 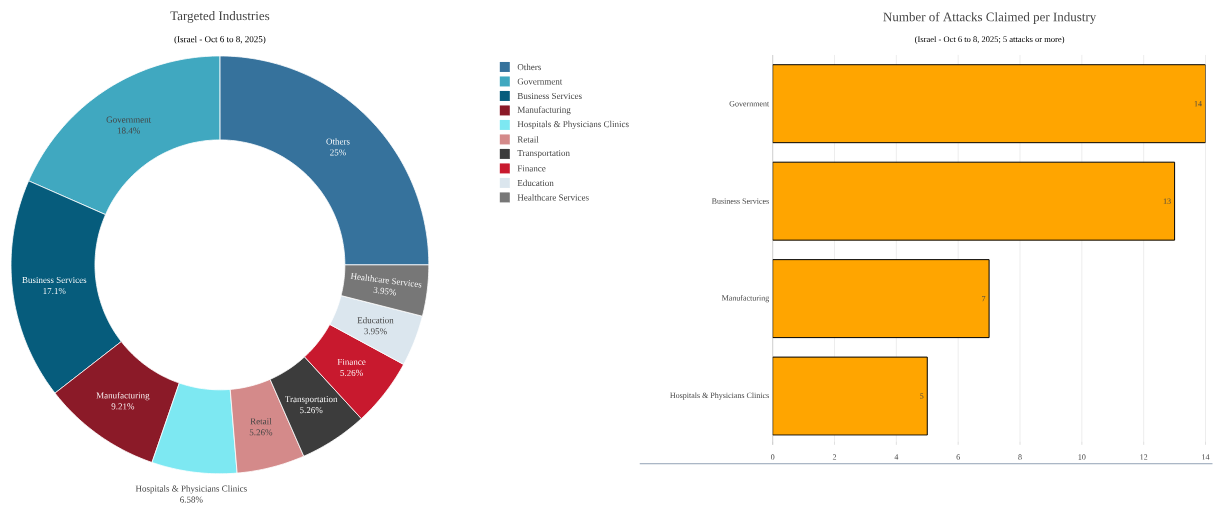 I want to click on data-label: 18.4%, so click(x=128, y=130).